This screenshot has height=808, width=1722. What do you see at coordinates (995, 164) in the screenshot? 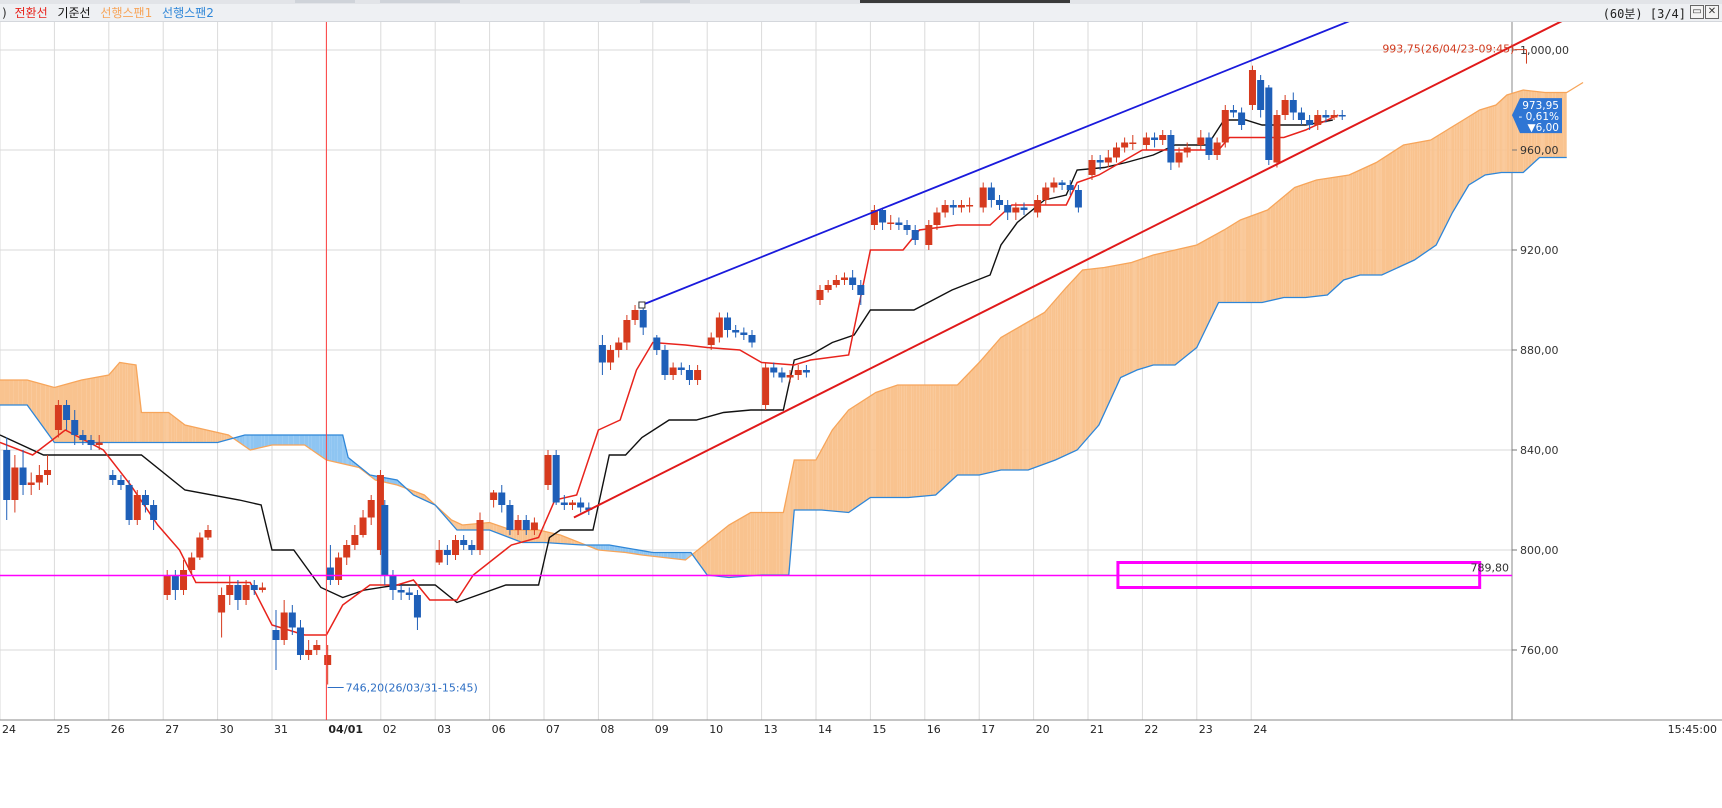
I see `upper-trendline` at bounding box center [995, 164].